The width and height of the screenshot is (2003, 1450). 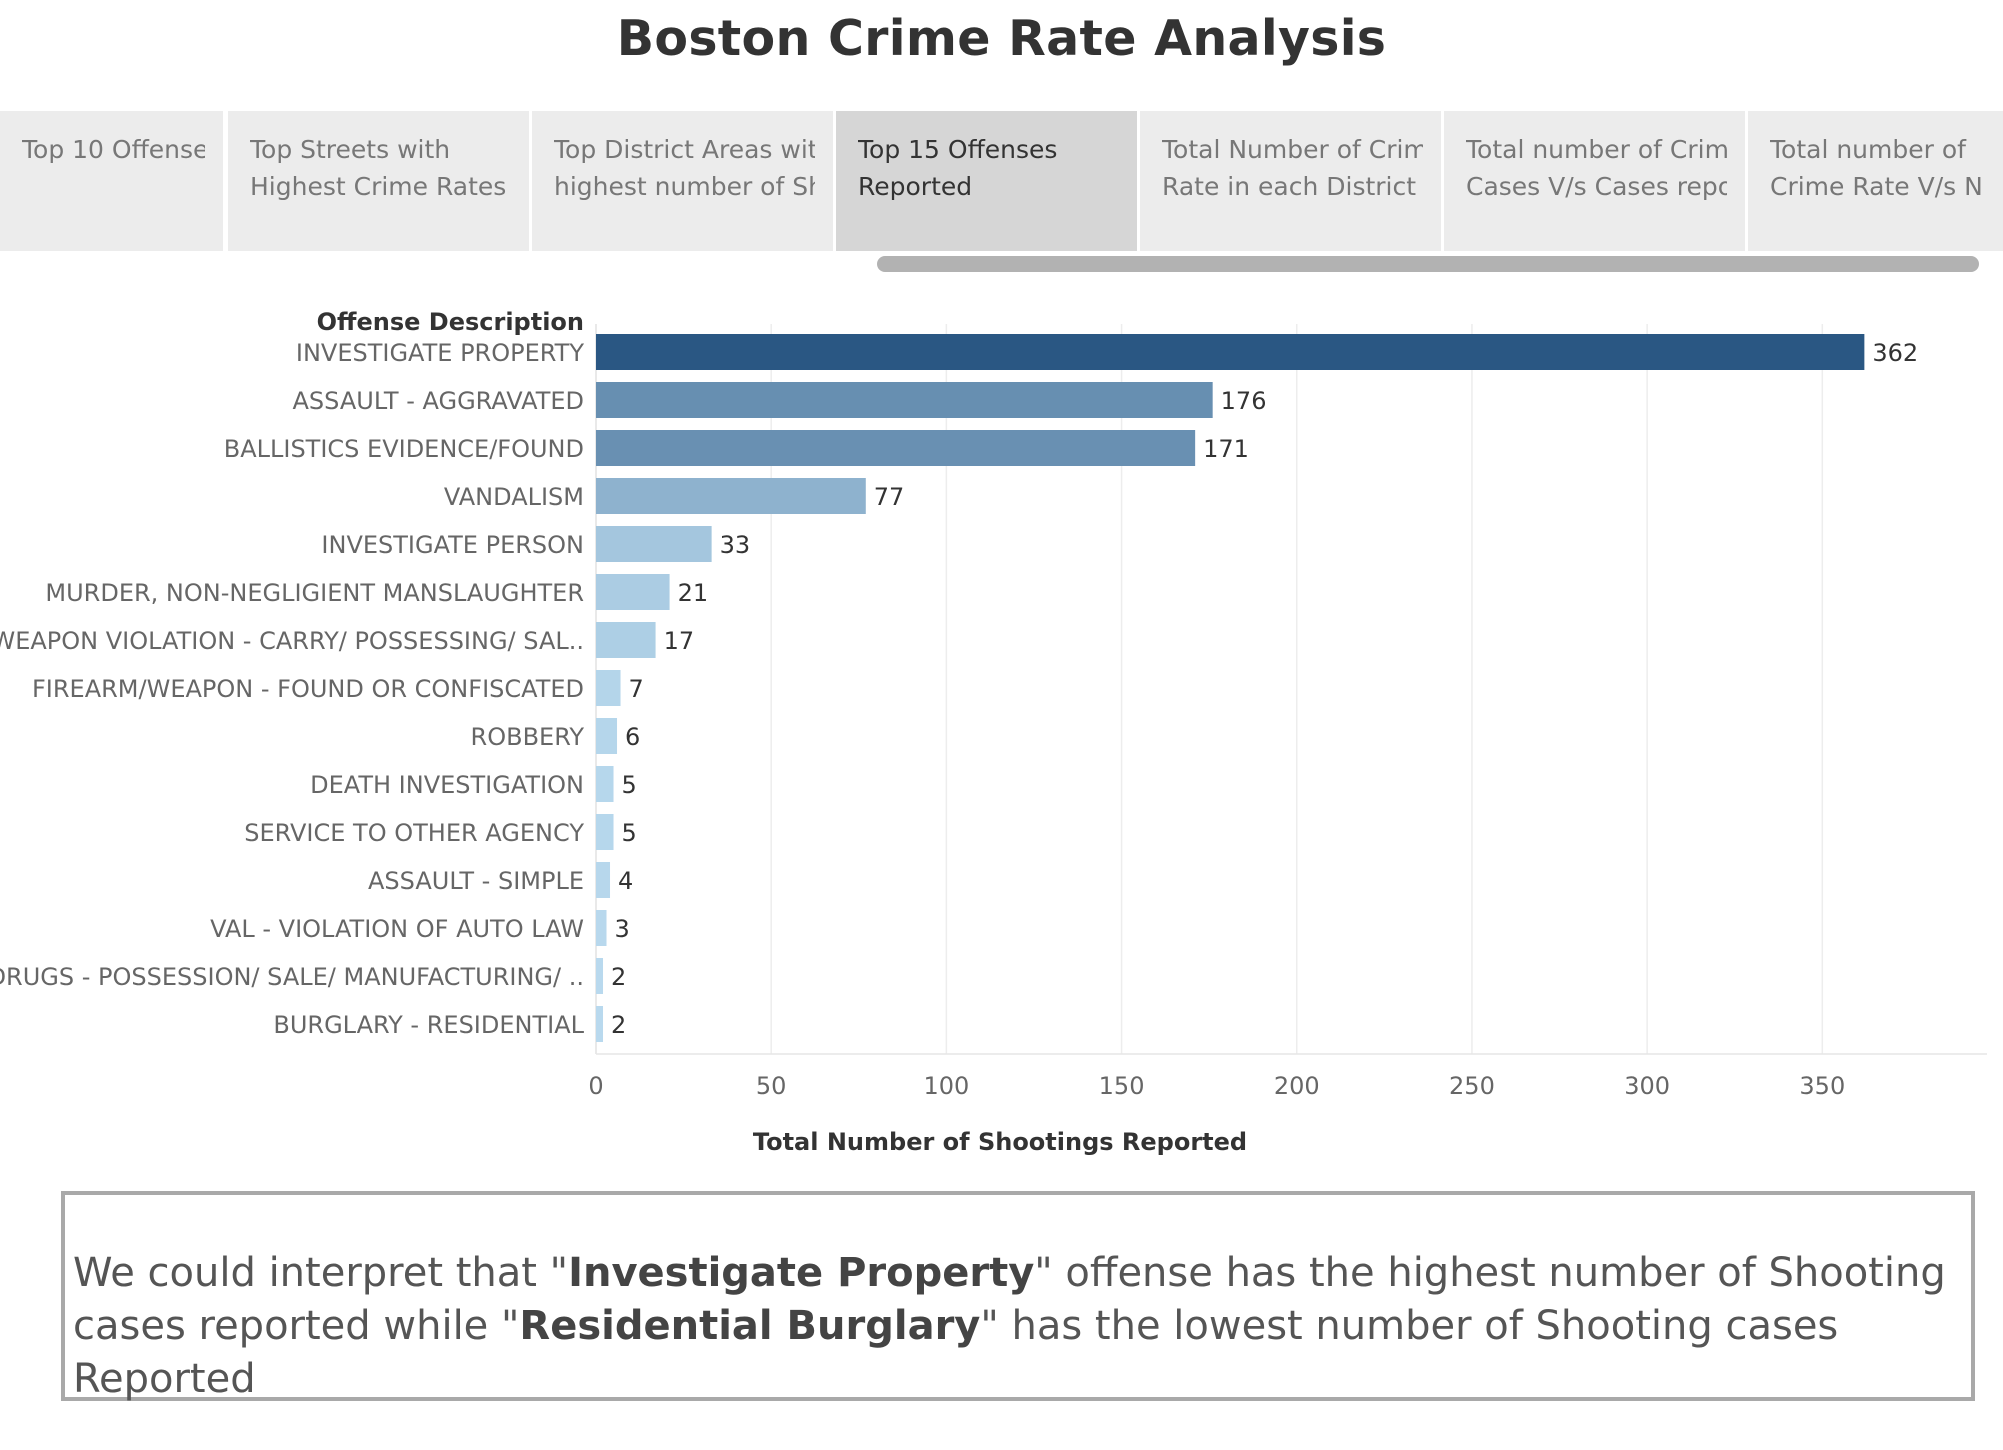 I want to click on x-tick-label: 0, so click(x=595, y=1086).